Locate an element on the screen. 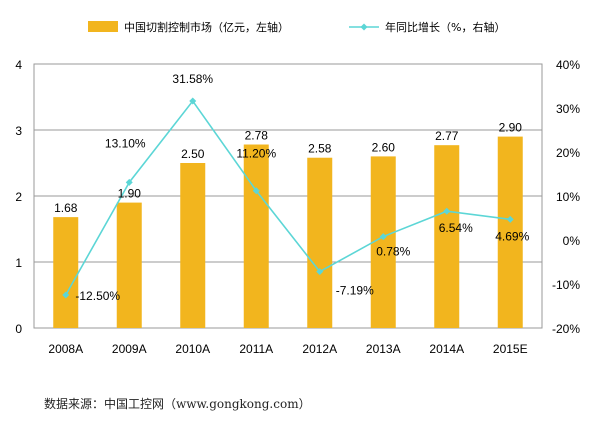 The image size is (606, 421). line-value-label: 0.78% is located at coordinates (393, 252).